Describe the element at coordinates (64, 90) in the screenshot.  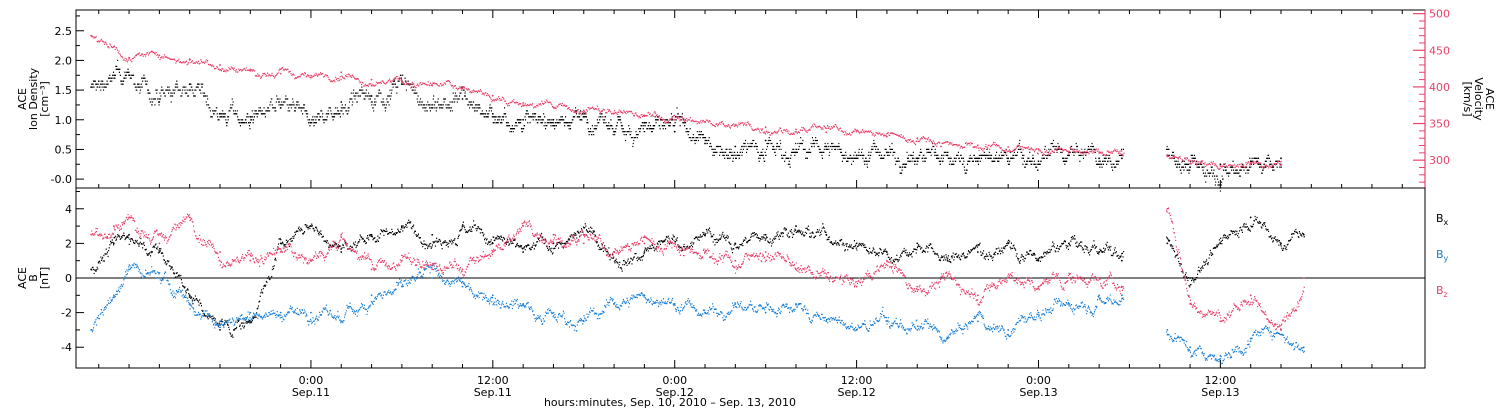
I see `top-ytick-label: 1.5` at that location.